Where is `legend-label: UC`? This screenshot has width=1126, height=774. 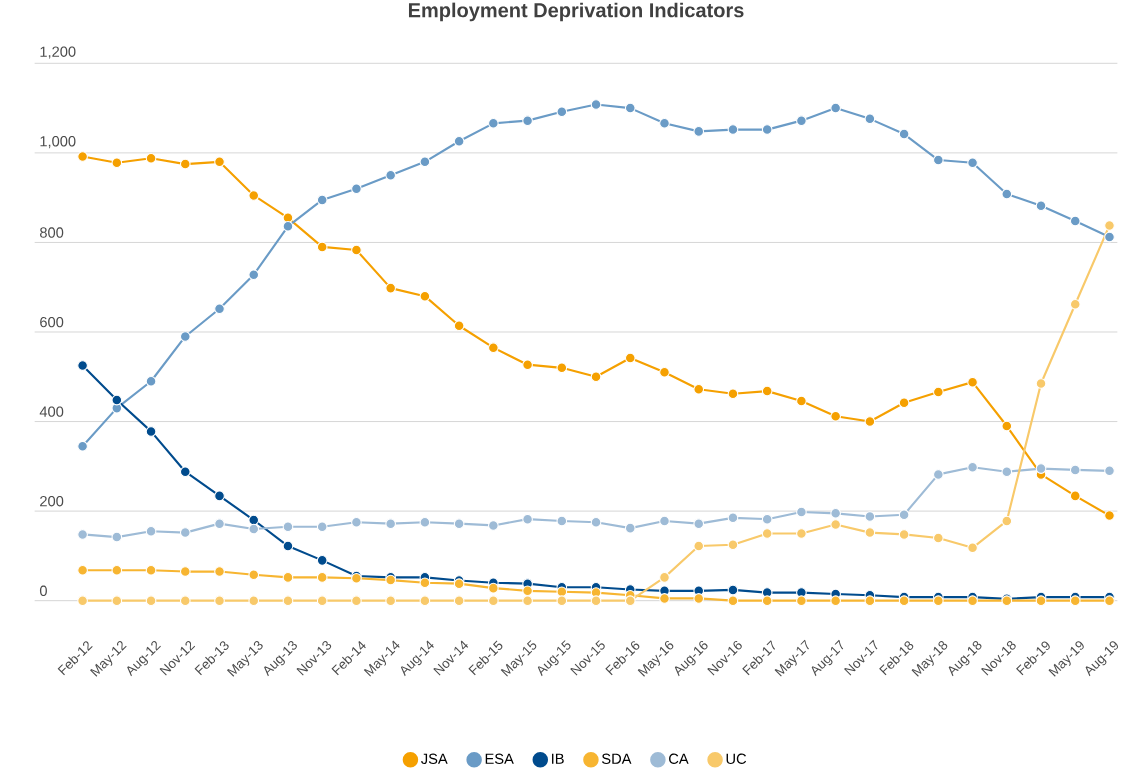 legend-label: UC is located at coordinates (736, 758).